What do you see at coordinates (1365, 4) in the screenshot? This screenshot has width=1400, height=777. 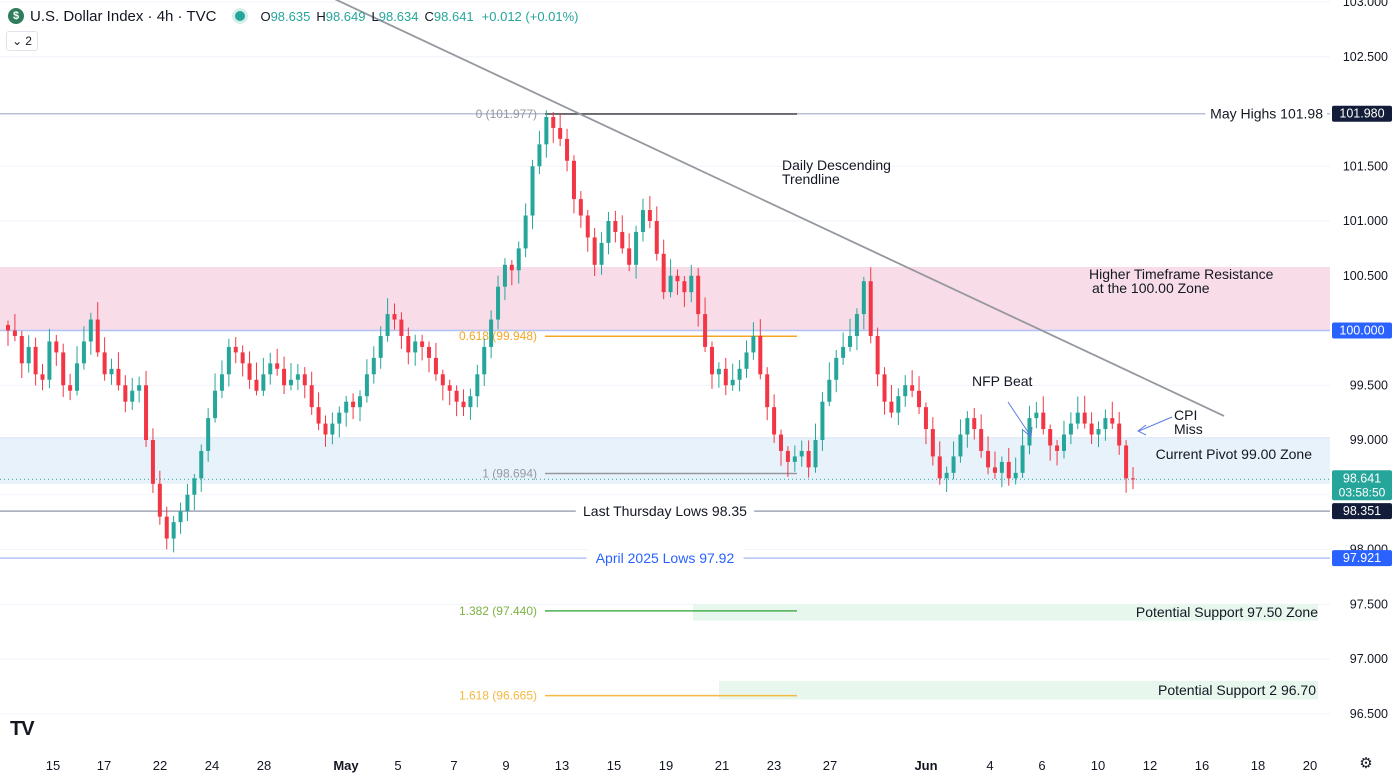 I see `y-tick-label: 103.000` at bounding box center [1365, 4].